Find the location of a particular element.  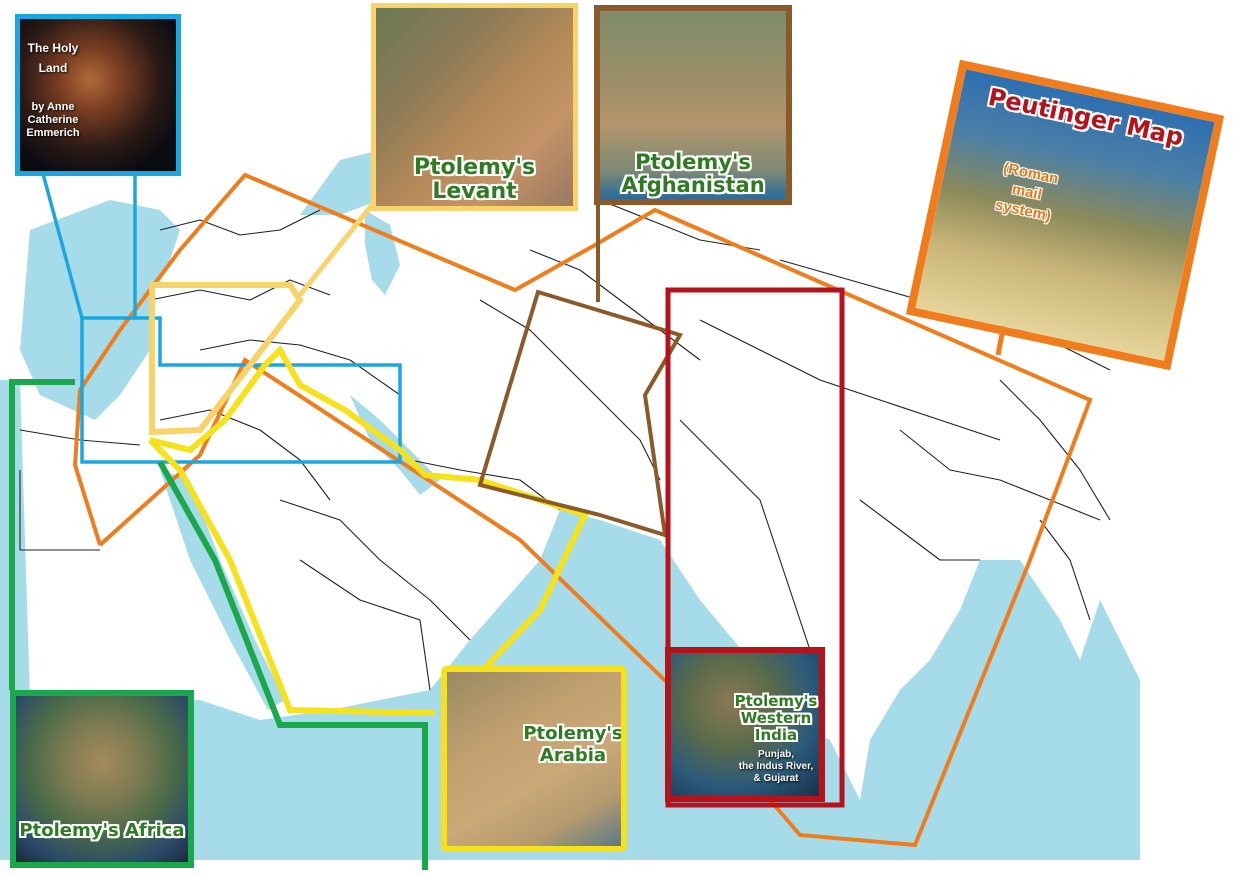

africa-inset: Ptolemy's Africa is located at coordinates (102, 779).